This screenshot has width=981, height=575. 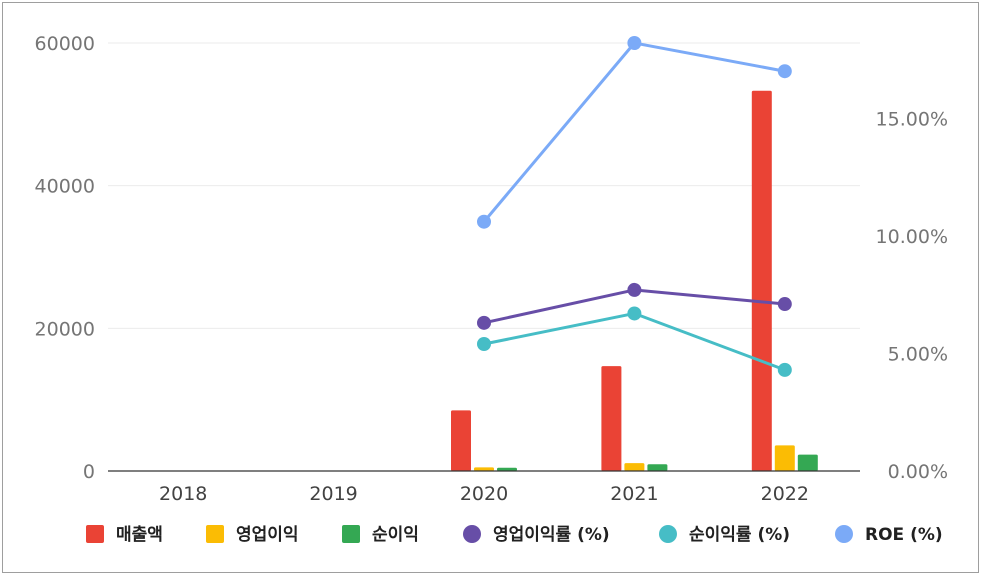 I want to click on left-axis-ticks: 0 20000 40000 60000, so click(x=65, y=258).